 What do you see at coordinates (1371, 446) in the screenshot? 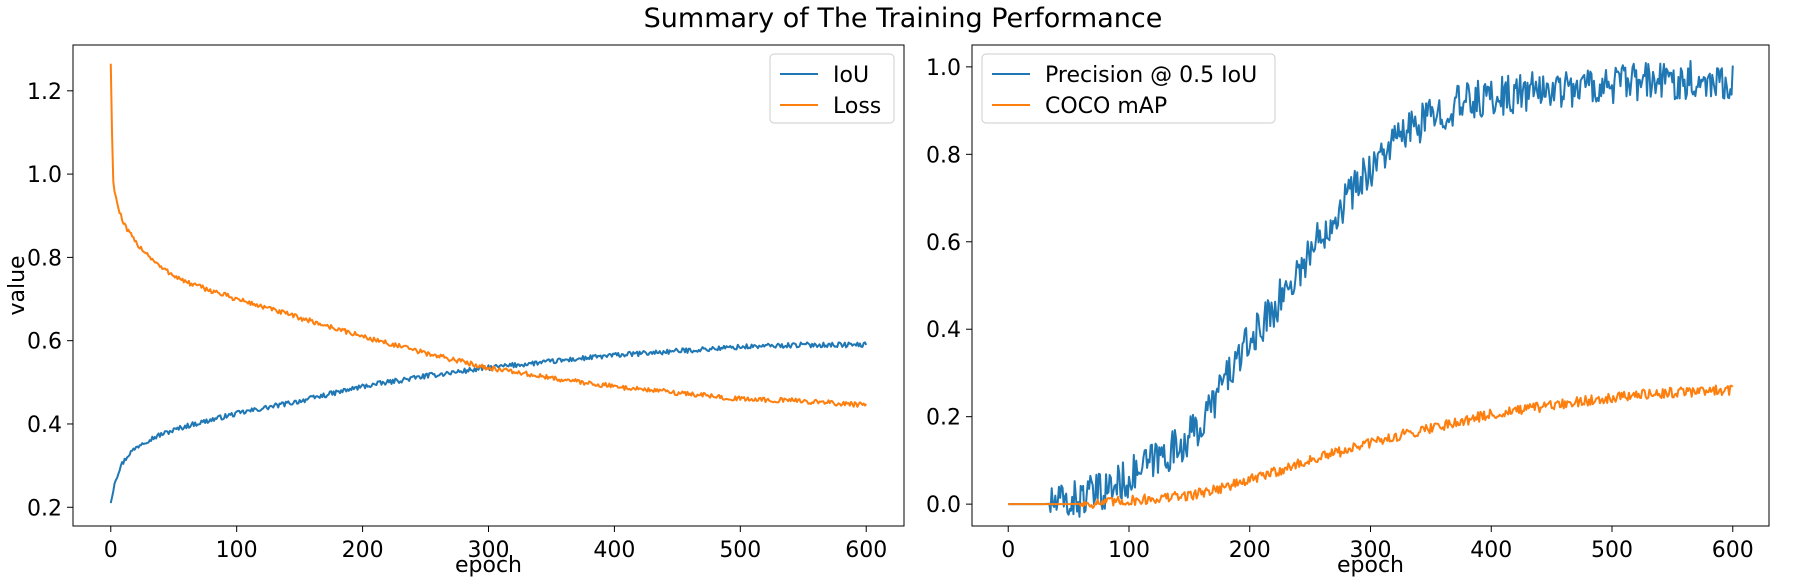
I see `series-line-coco-map` at bounding box center [1371, 446].